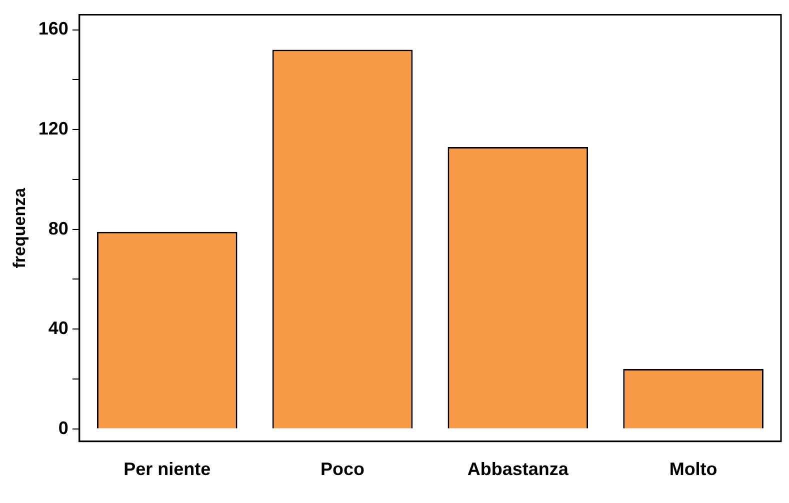 This screenshot has width=789, height=503. I want to click on x-tick-label: Per niente, so click(167, 469).